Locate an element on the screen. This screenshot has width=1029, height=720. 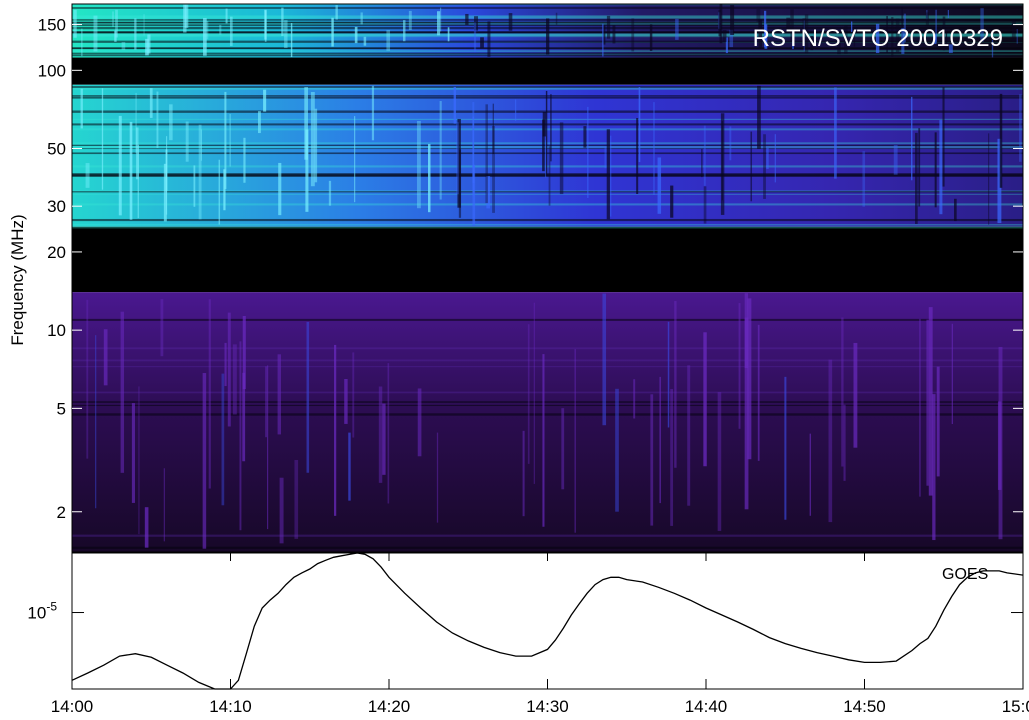
spectrogram-y-tick-label: 2 is located at coordinates (61, 512).